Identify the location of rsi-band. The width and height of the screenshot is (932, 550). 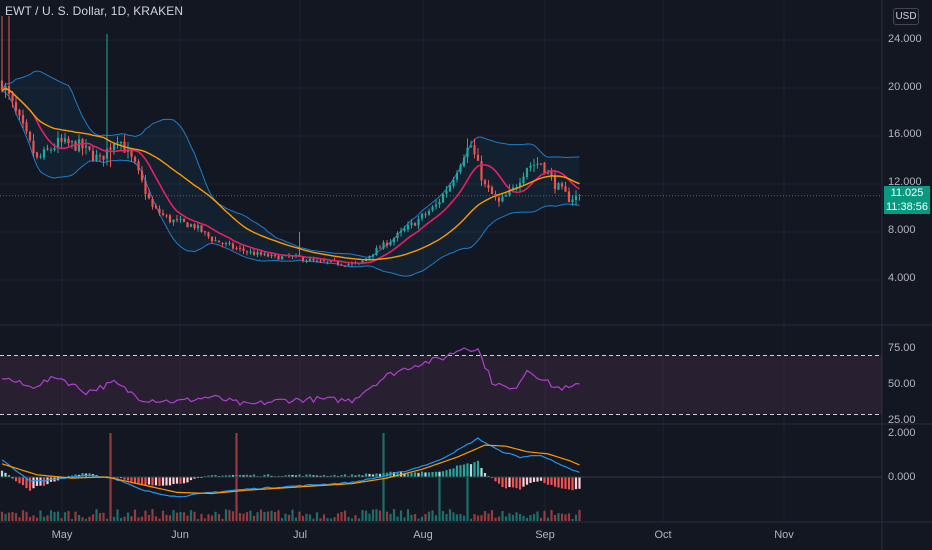
(441, 385).